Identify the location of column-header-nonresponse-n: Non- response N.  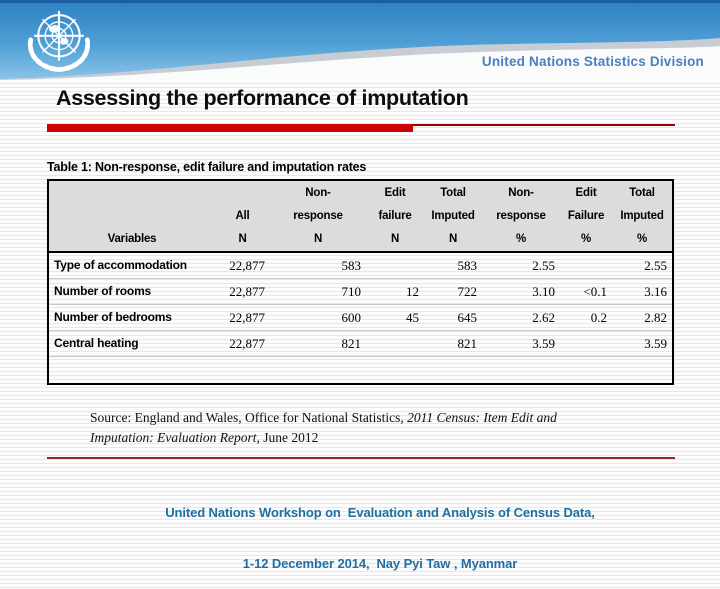
(318, 216).